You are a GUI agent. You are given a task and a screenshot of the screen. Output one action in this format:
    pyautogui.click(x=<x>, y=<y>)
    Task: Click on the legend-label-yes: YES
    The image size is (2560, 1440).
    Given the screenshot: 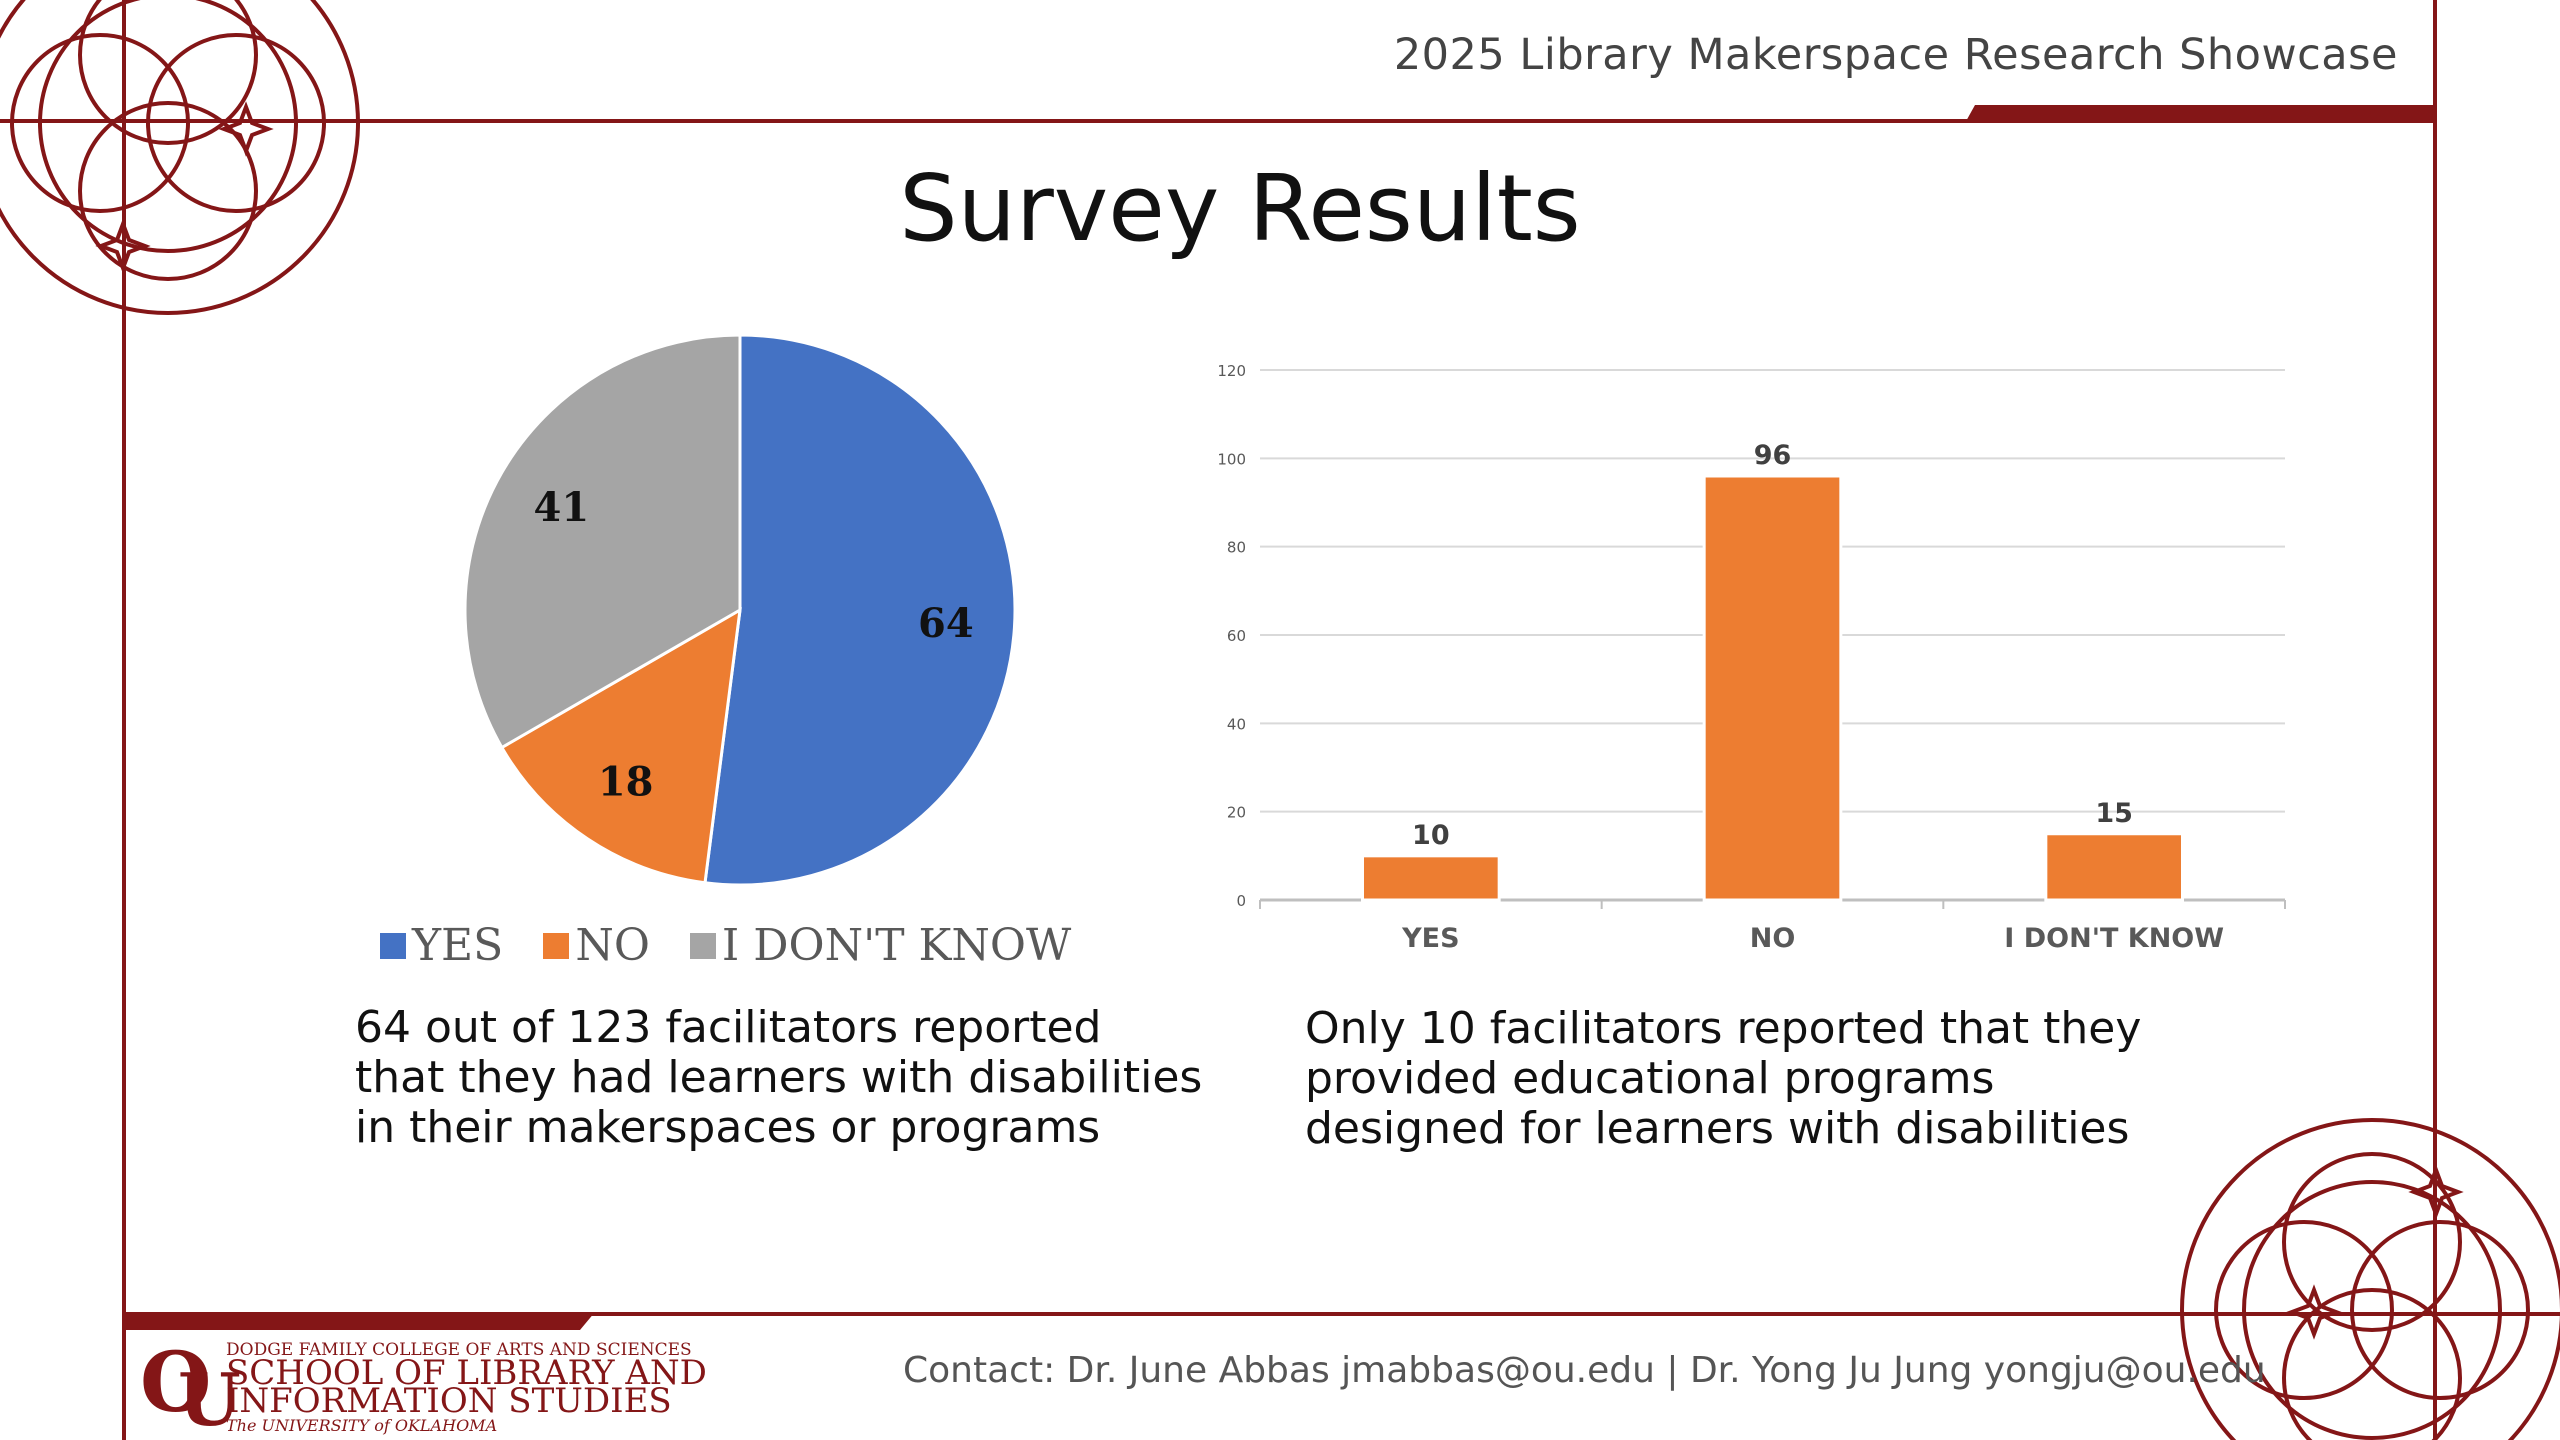 What is the action you would take?
    pyautogui.click(x=458, y=945)
    